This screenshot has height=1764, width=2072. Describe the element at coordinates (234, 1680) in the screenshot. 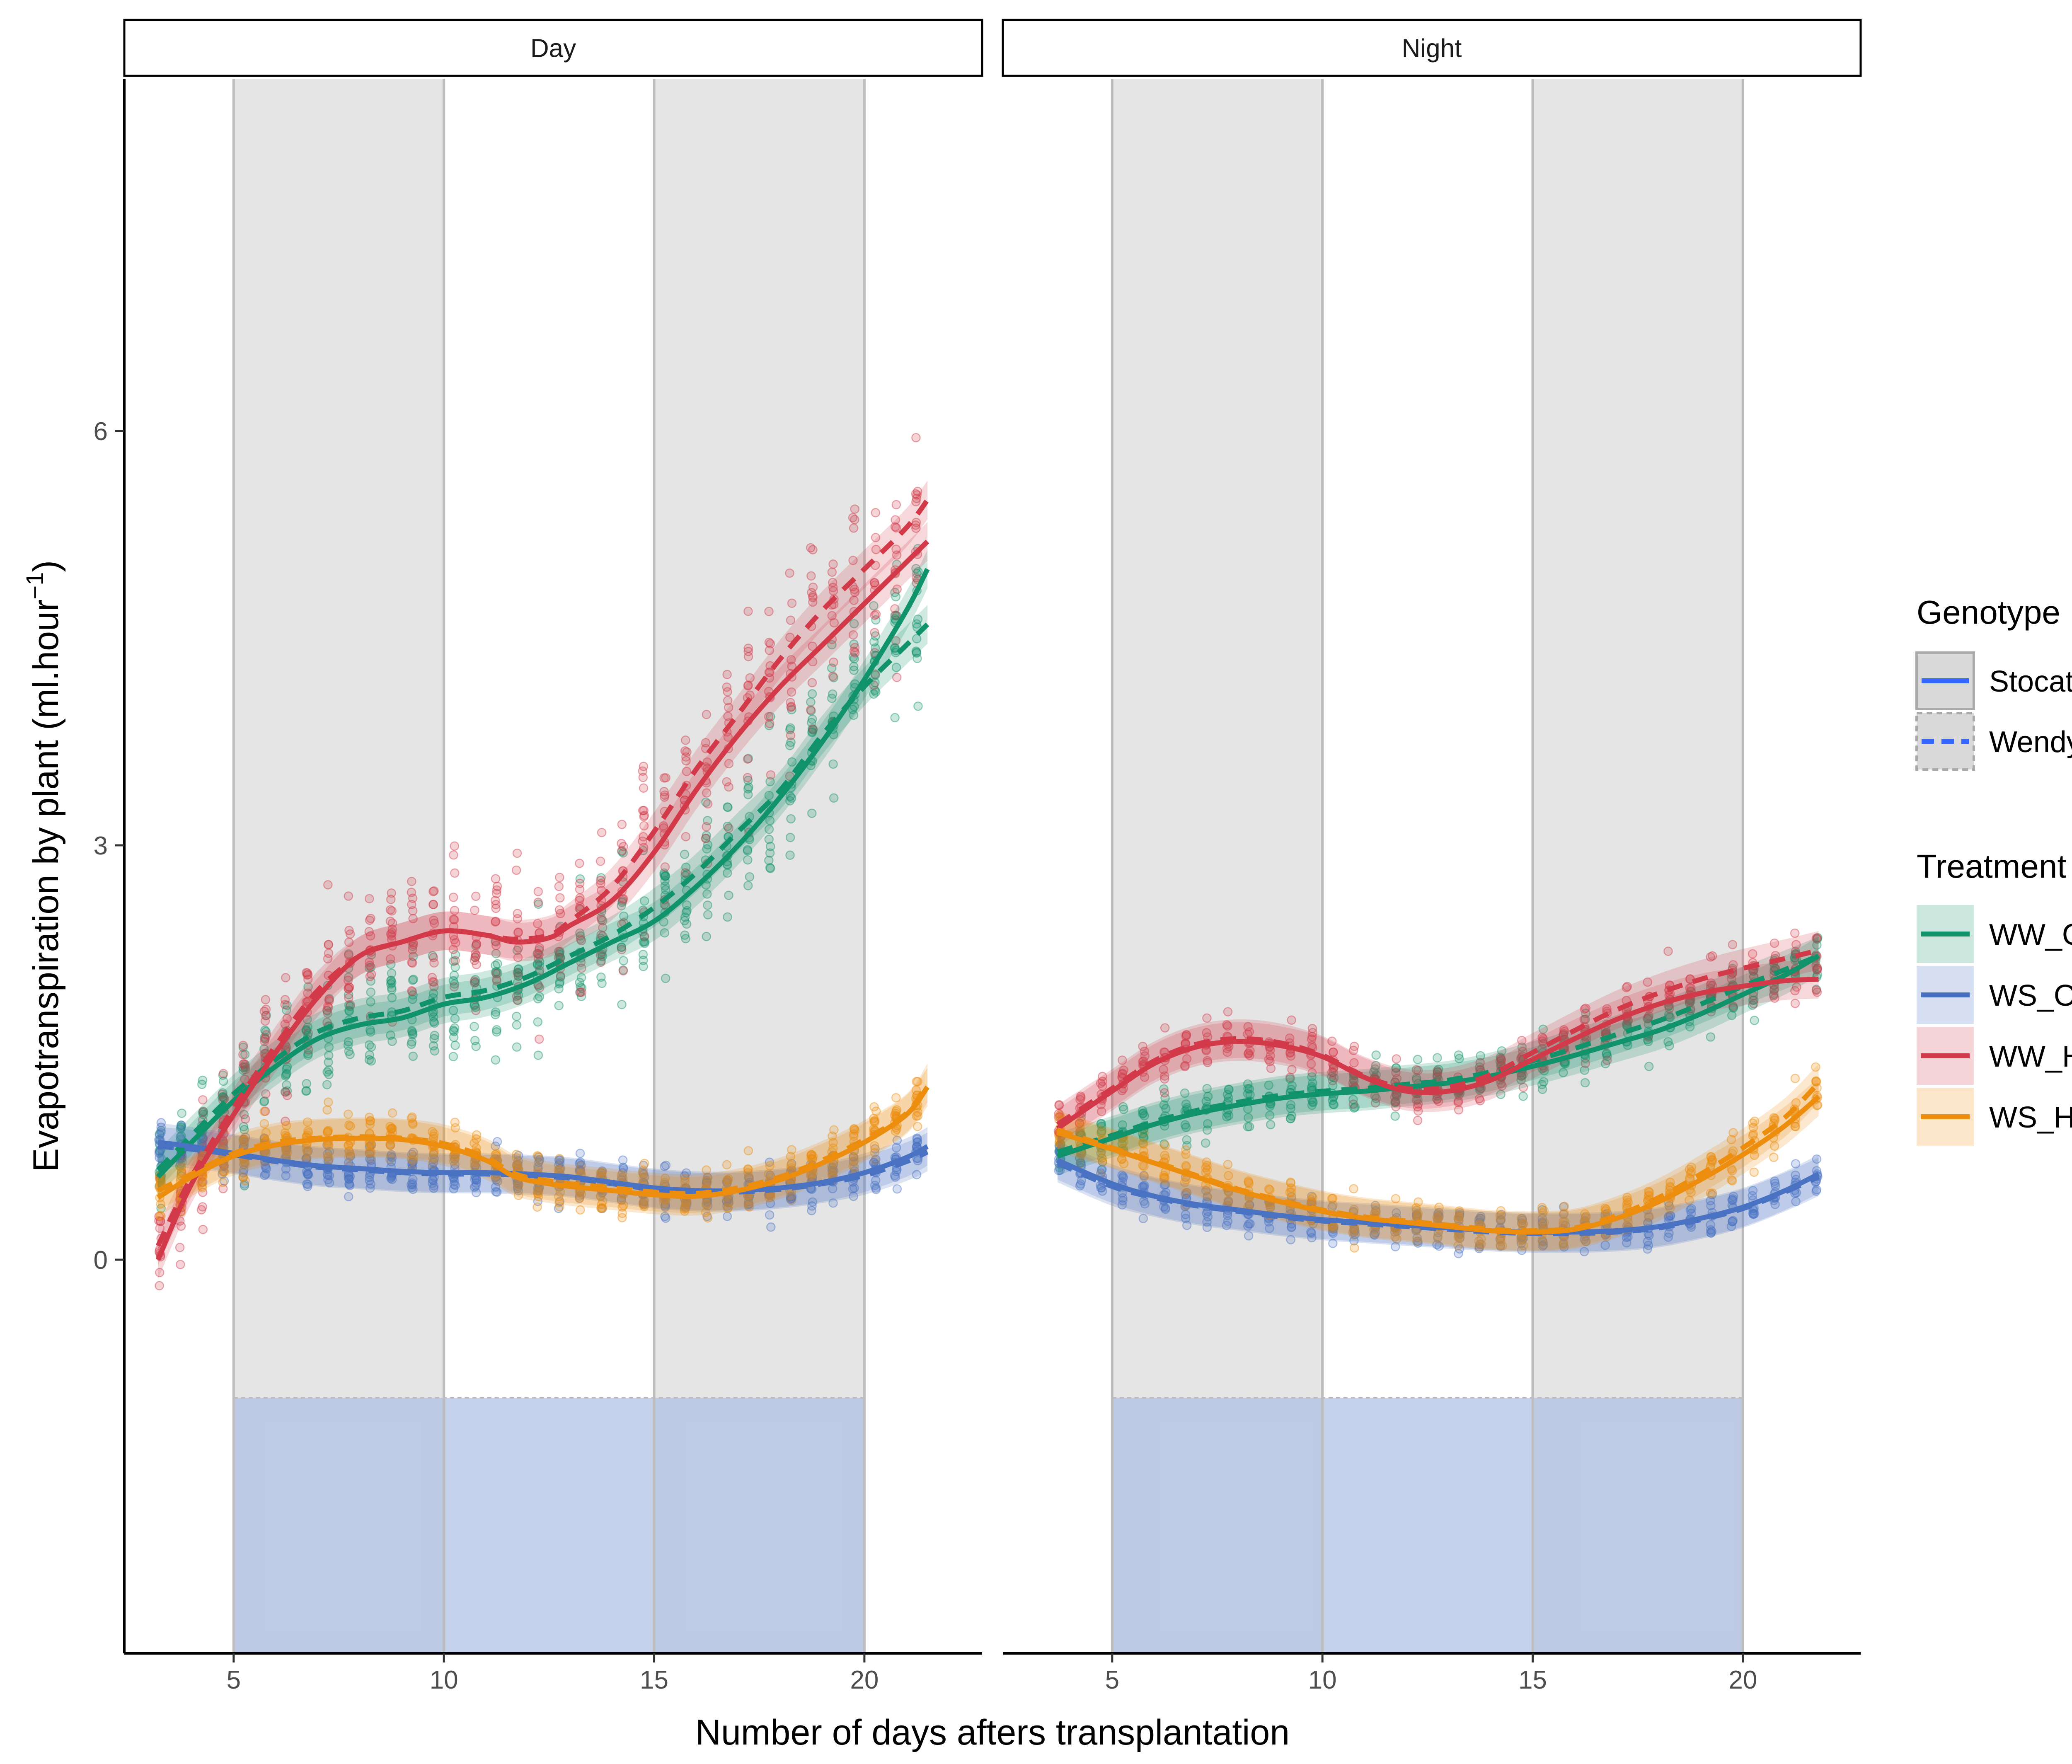

I see `x-tick-label: 5` at that location.